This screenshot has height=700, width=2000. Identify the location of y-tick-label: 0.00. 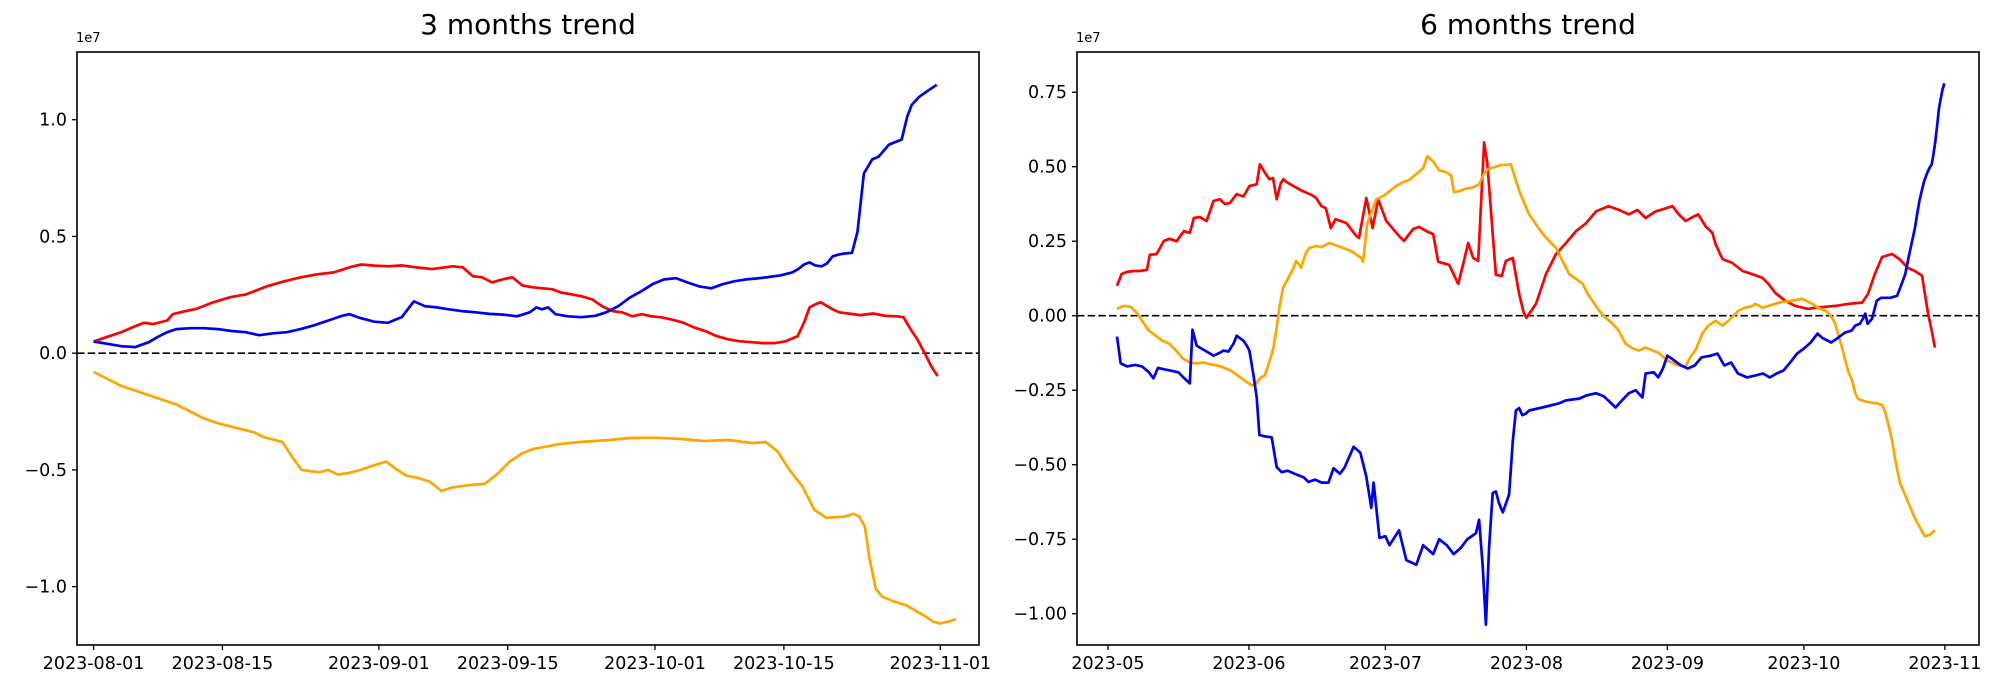
(1047, 317).